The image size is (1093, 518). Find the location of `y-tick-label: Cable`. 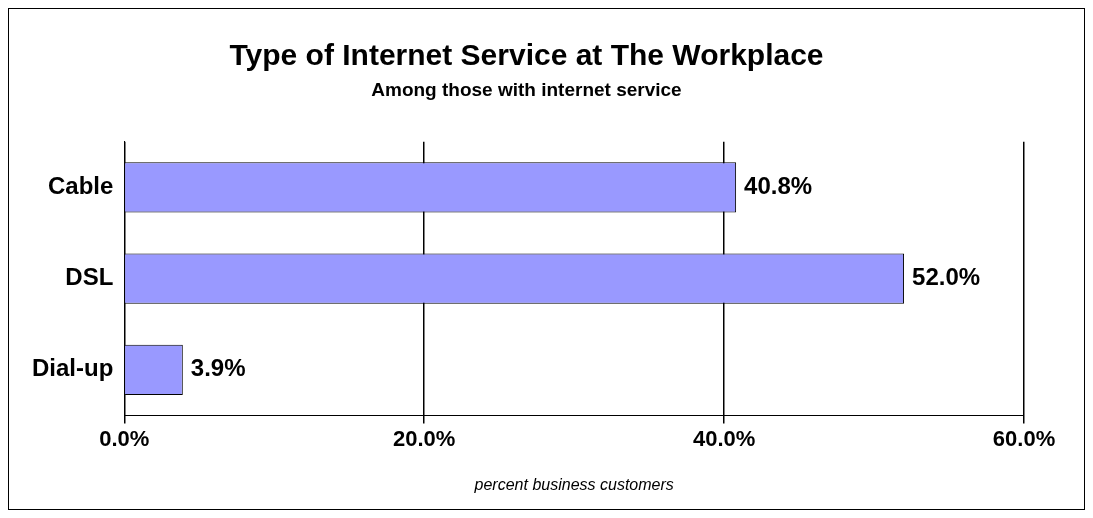

y-tick-label: Cable is located at coordinates (80, 186).